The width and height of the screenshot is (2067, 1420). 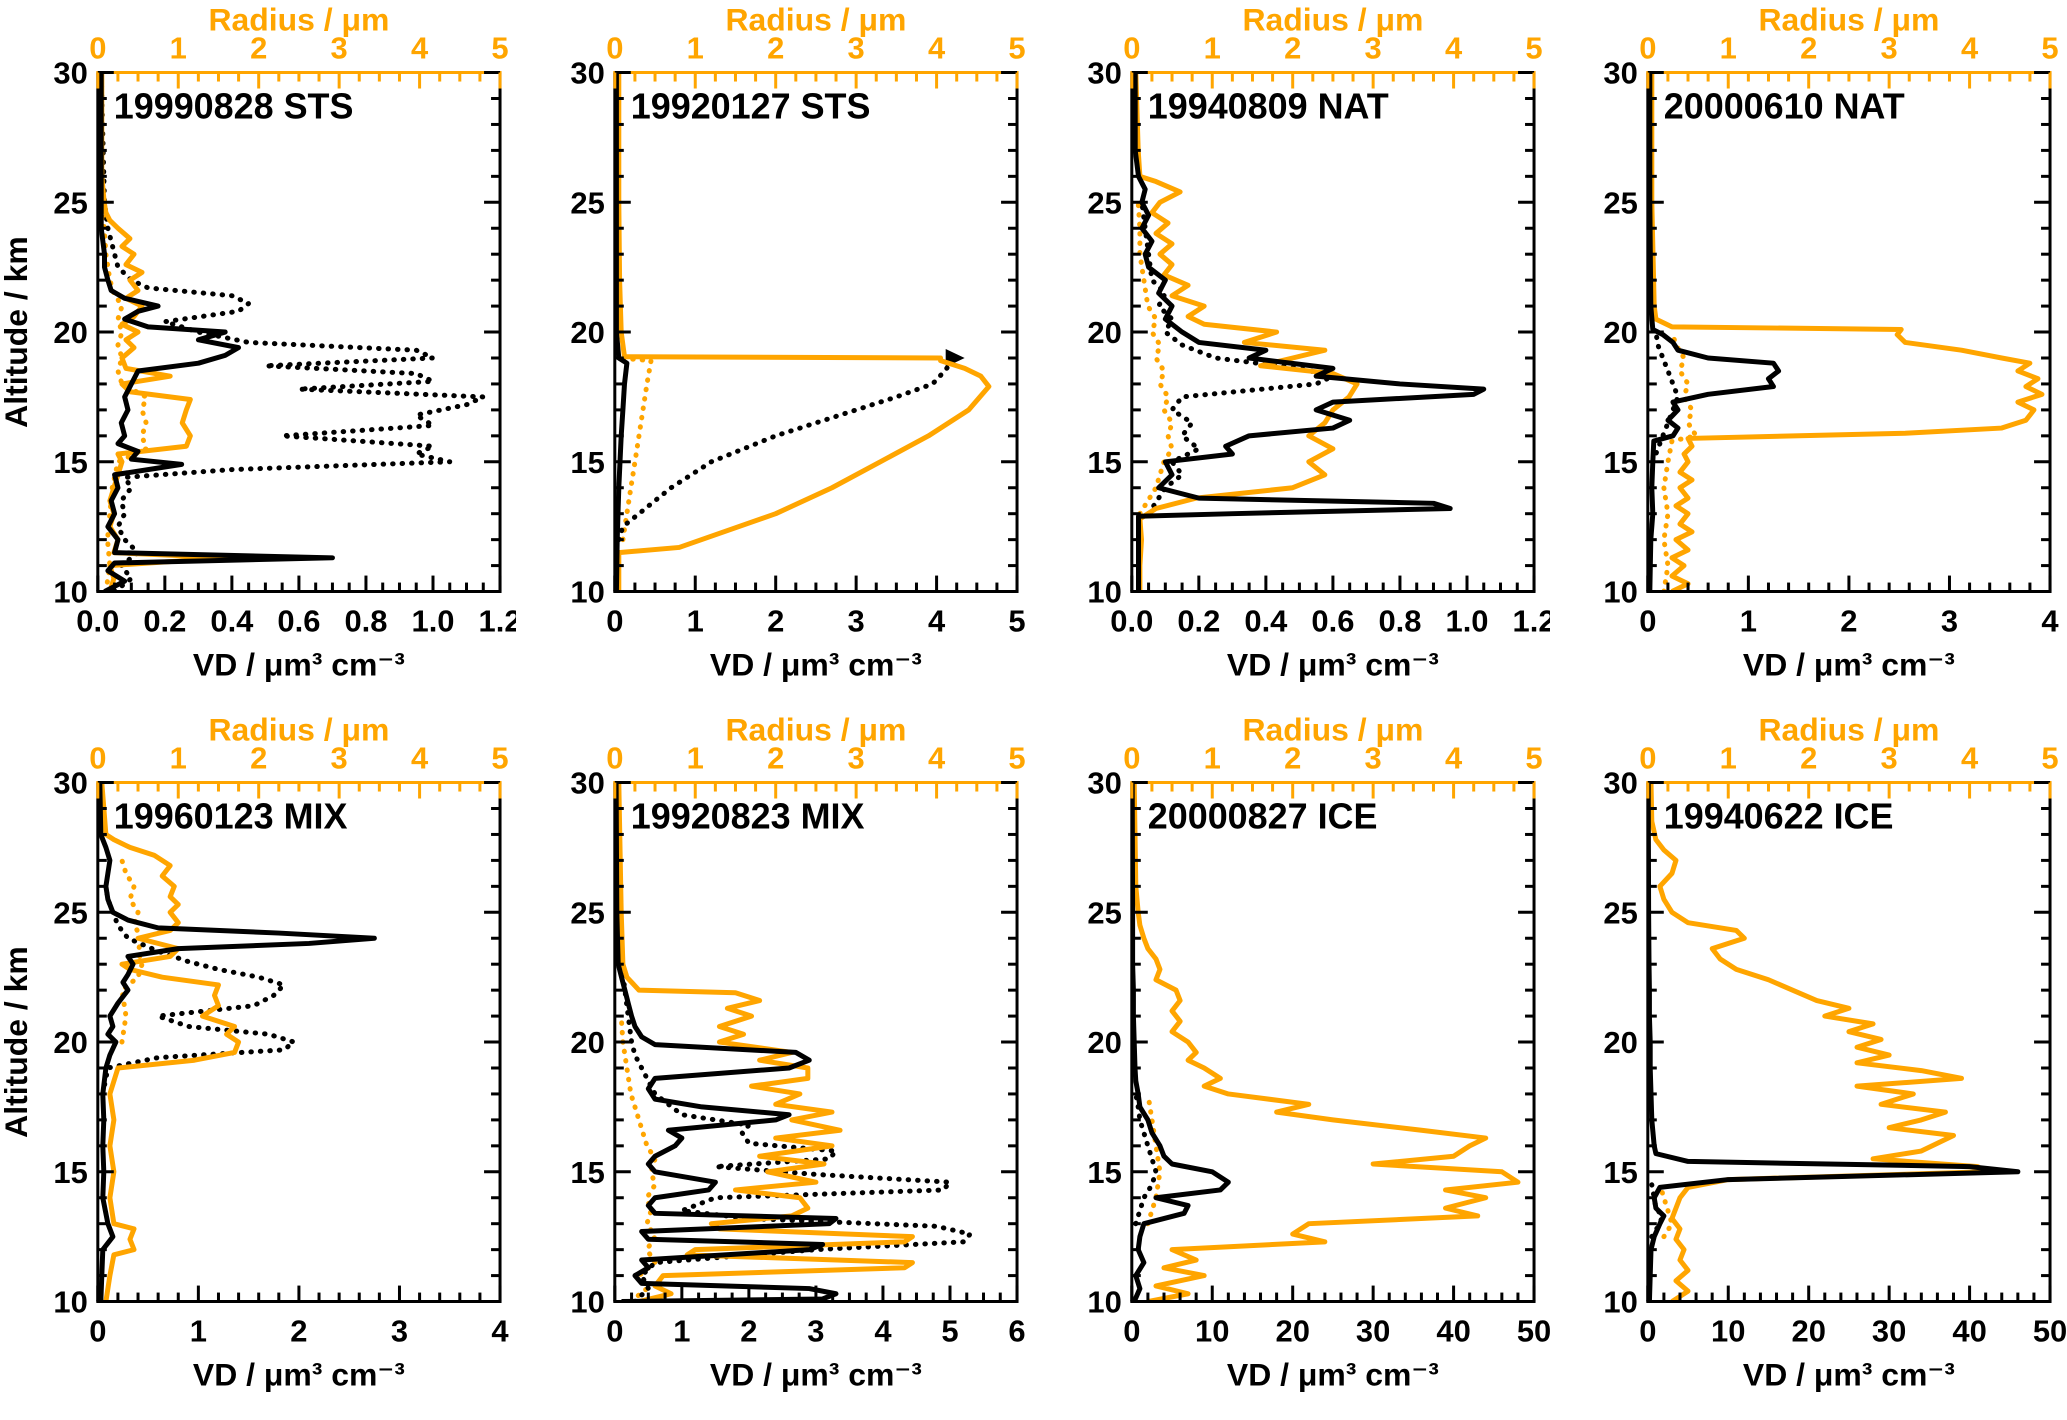 I want to click on vd-tick-label: 0.6, so click(x=298, y=620).